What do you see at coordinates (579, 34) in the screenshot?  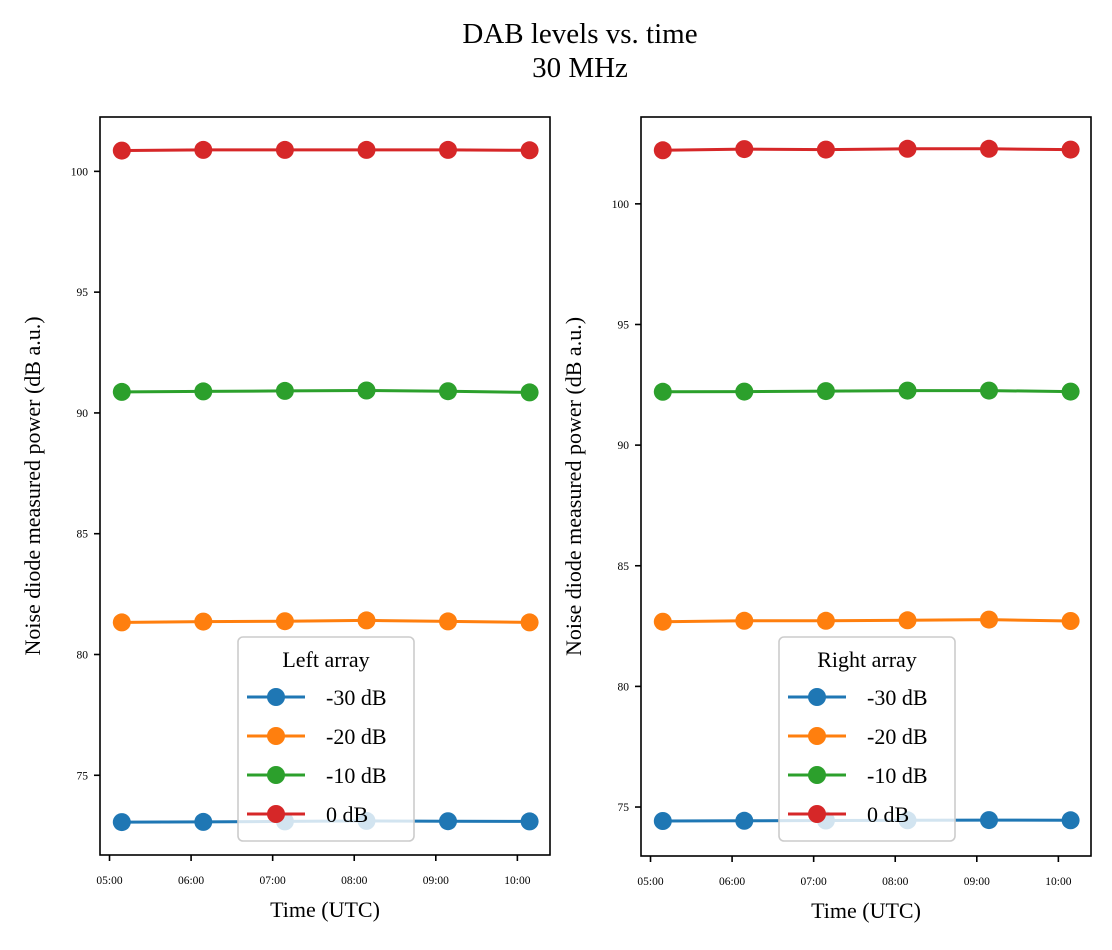 I see `figure-title-line1: DAB levels vs. time` at bounding box center [579, 34].